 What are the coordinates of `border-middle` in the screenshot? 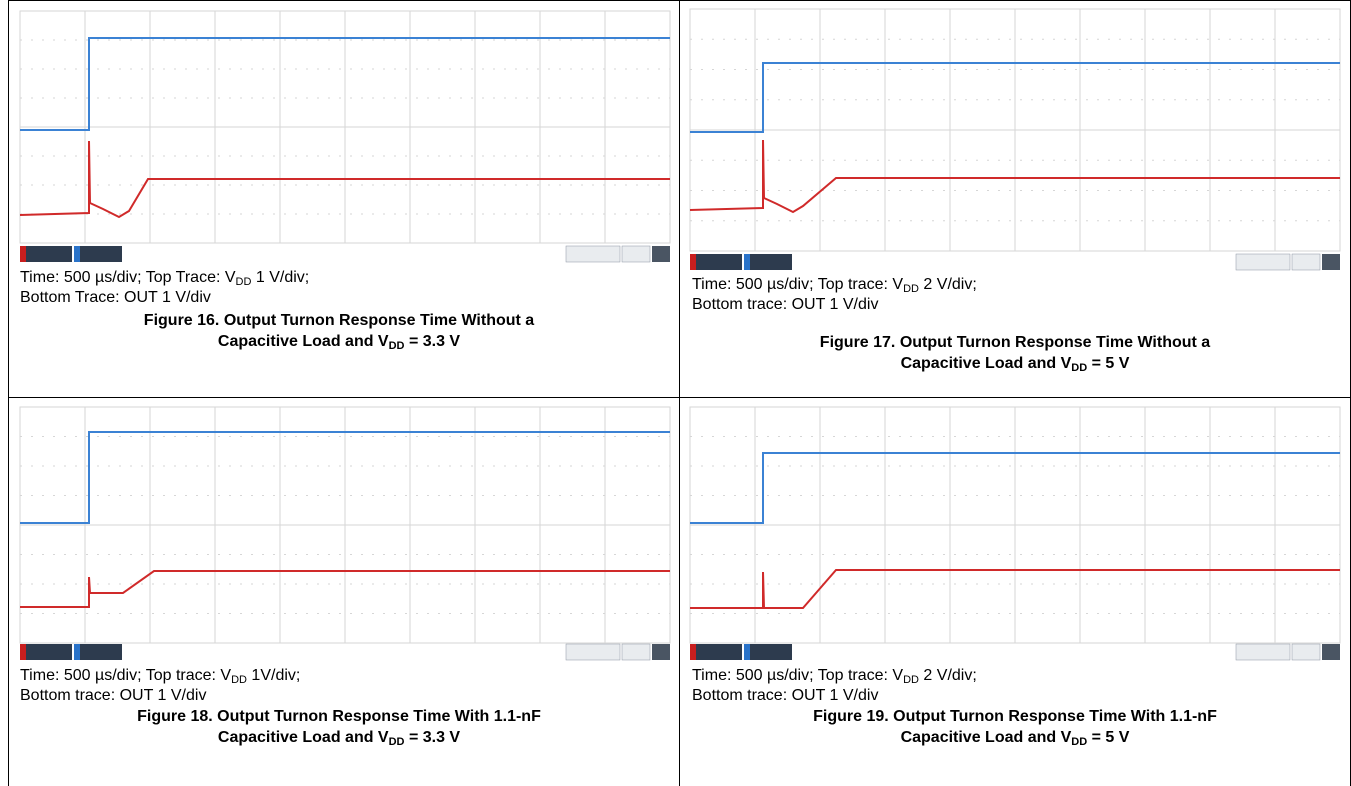 It's located at (679, 393).